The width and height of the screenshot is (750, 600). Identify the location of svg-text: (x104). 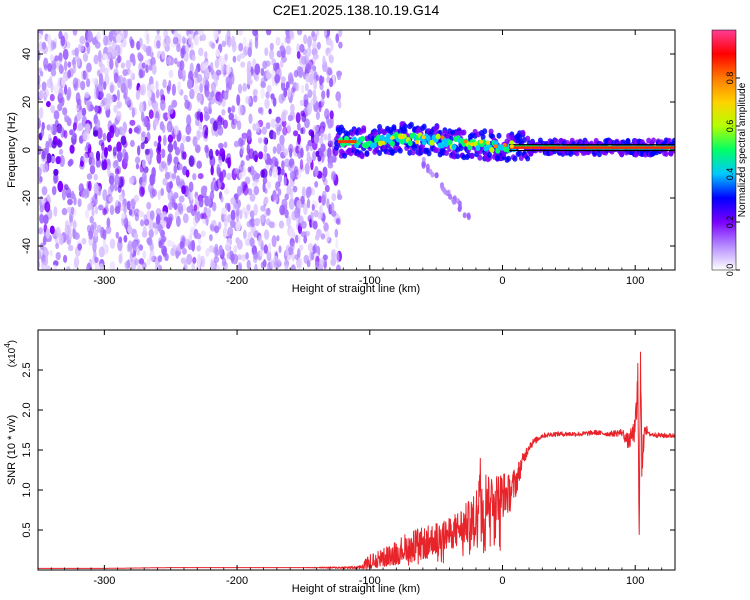
(10, 353).